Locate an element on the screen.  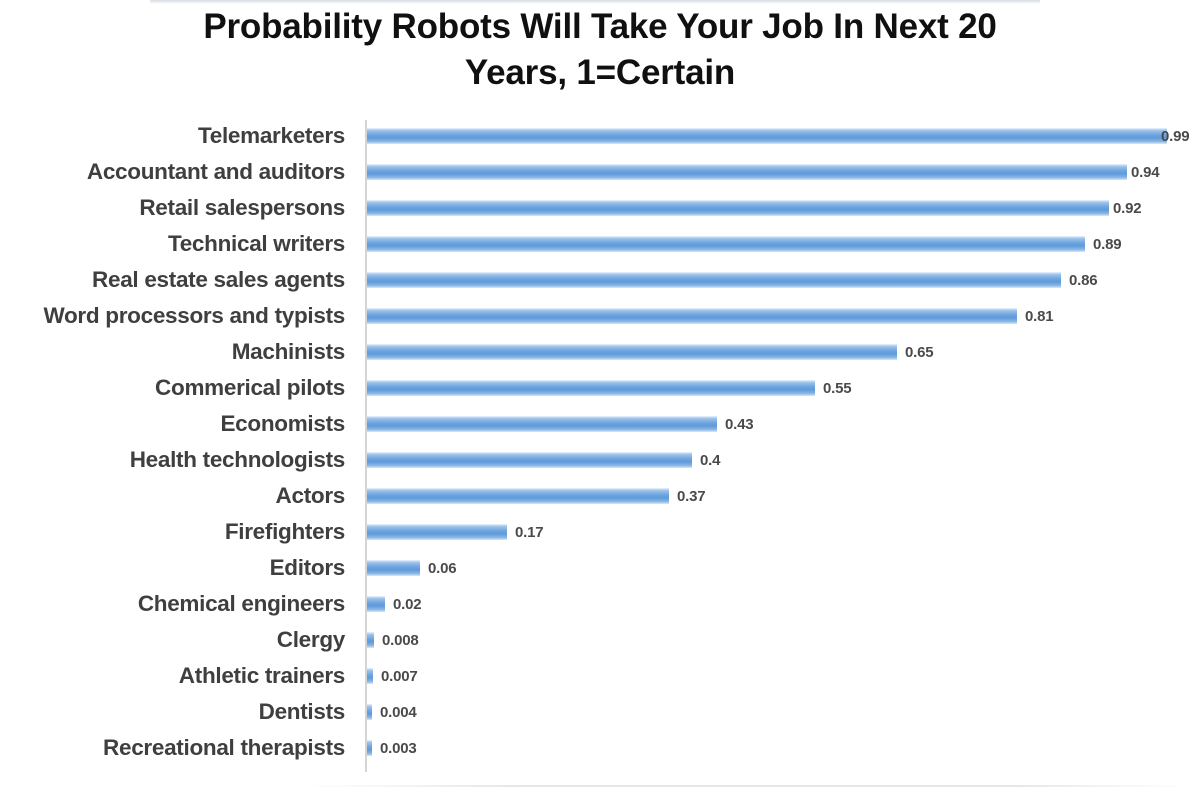
bar-track: 0.43 is located at coordinates (560, 424).